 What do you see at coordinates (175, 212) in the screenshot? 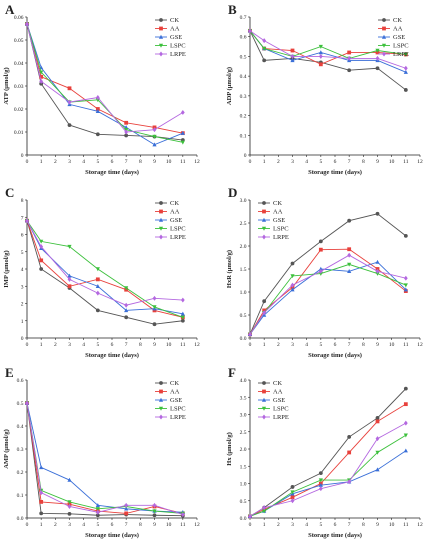
I see `legend-label: AA` at bounding box center [175, 212].